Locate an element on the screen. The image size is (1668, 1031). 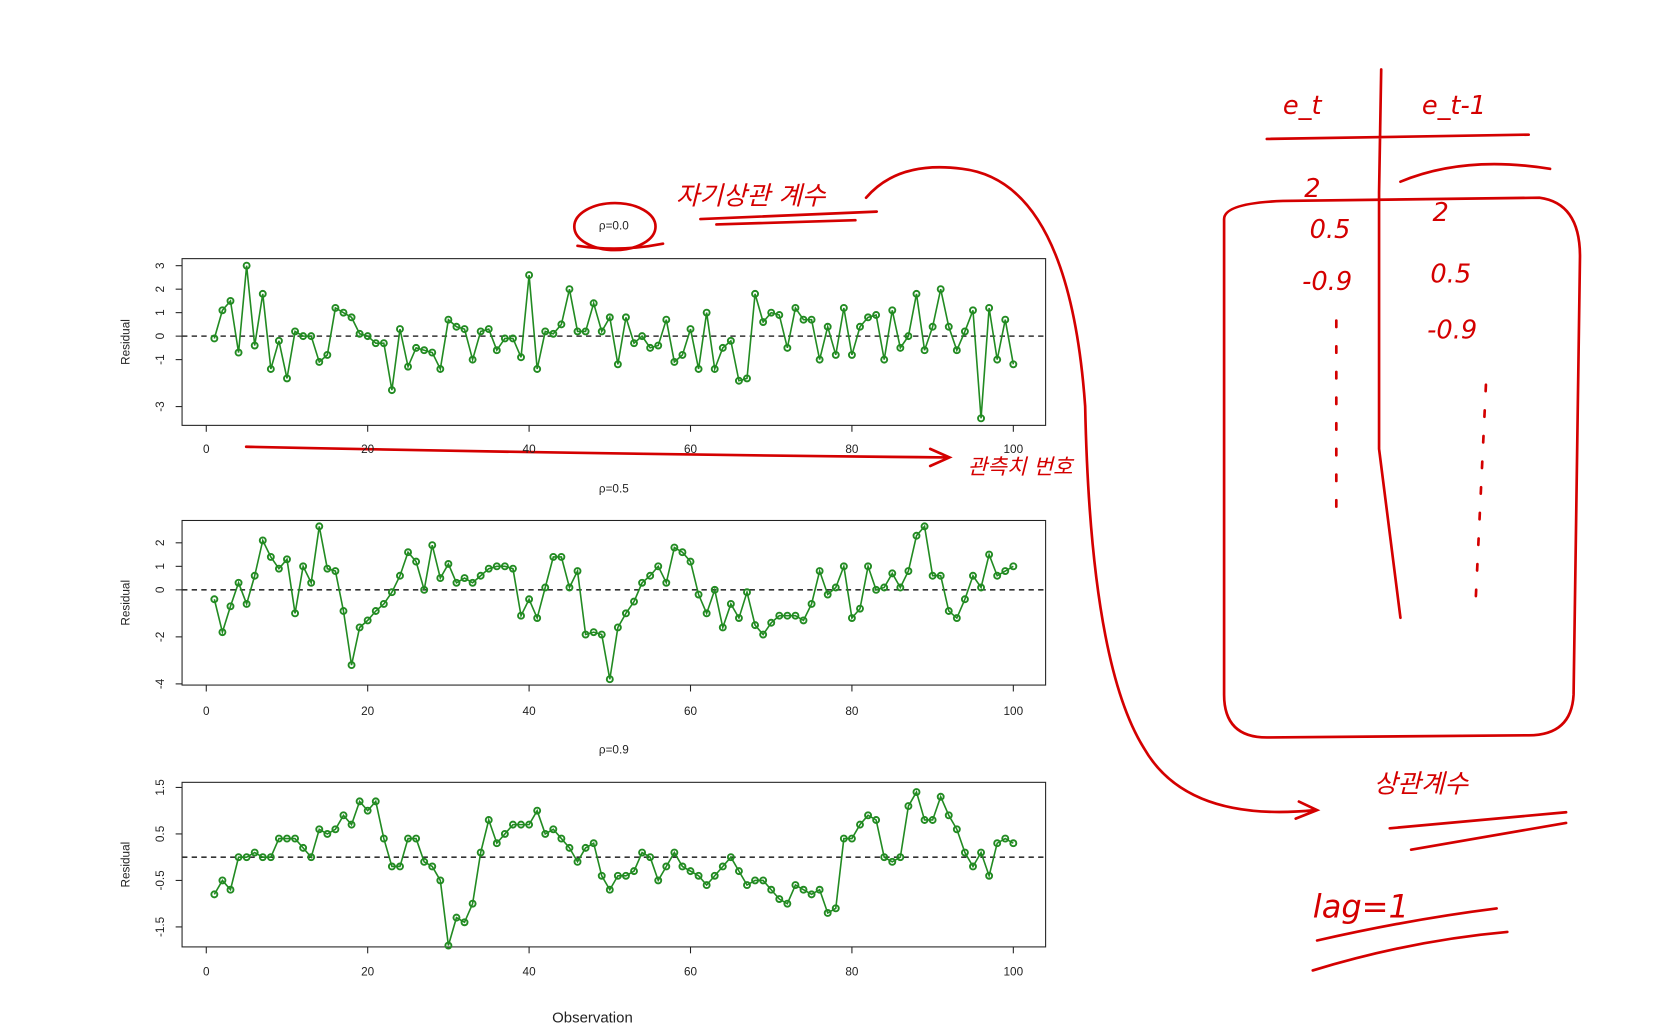
table-cell: 2 is located at coordinates (1441, 213).